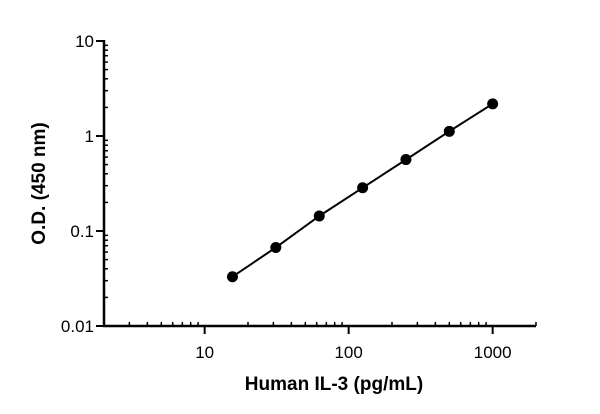  I want to click on x-axis-ticks: 10 100 1000, so click(320, 342).